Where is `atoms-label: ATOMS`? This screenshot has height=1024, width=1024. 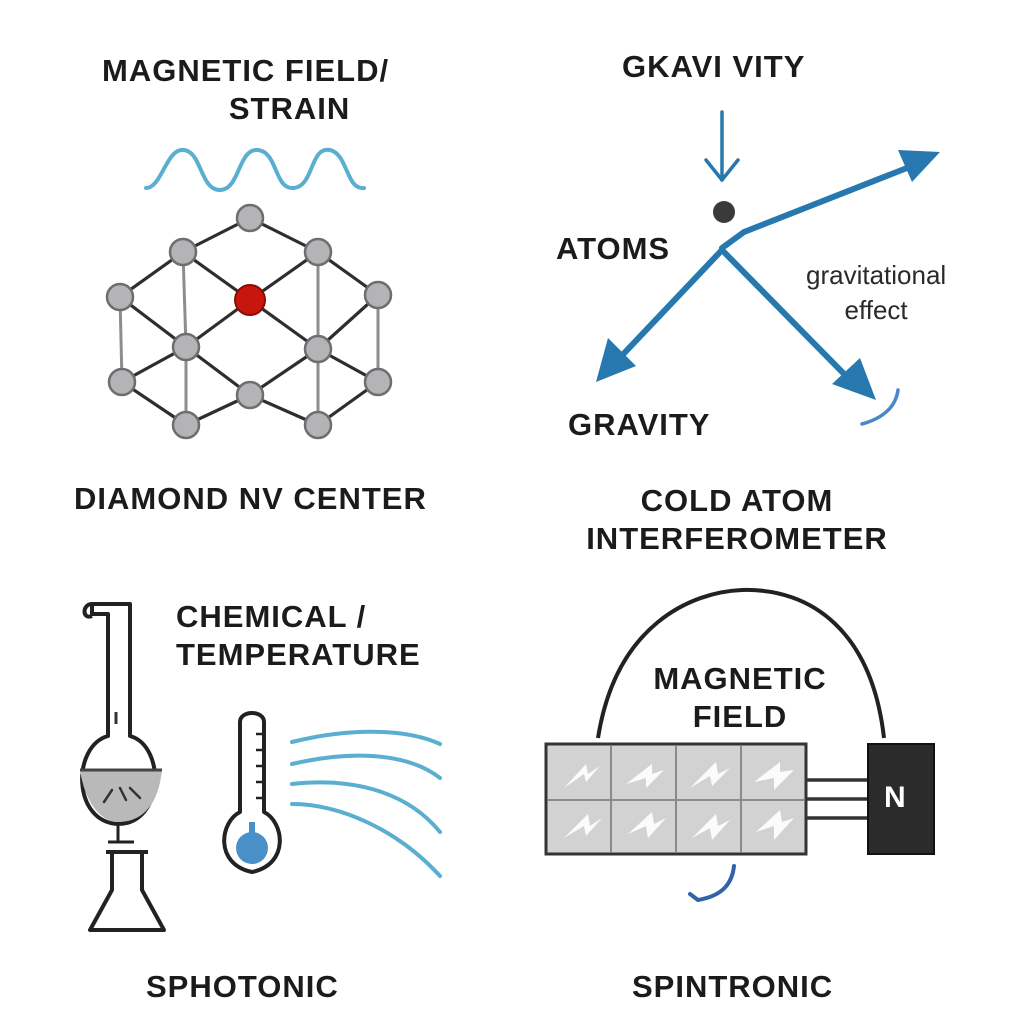 atoms-label: ATOMS is located at coordinates (613, 248).